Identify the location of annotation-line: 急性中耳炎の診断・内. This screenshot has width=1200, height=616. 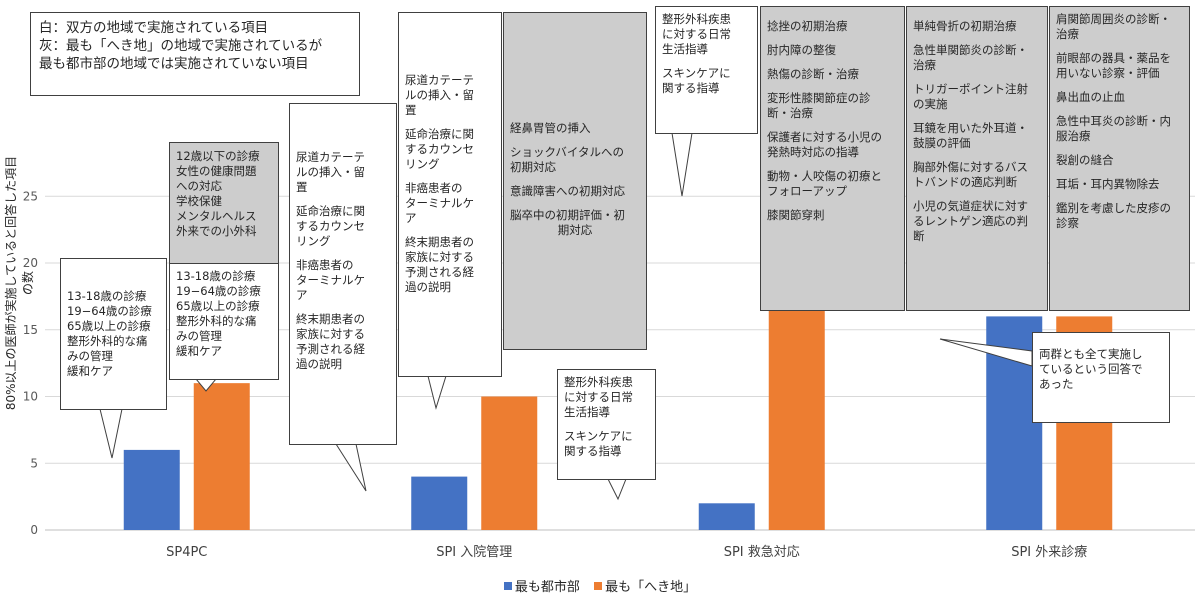
(1113, 121).